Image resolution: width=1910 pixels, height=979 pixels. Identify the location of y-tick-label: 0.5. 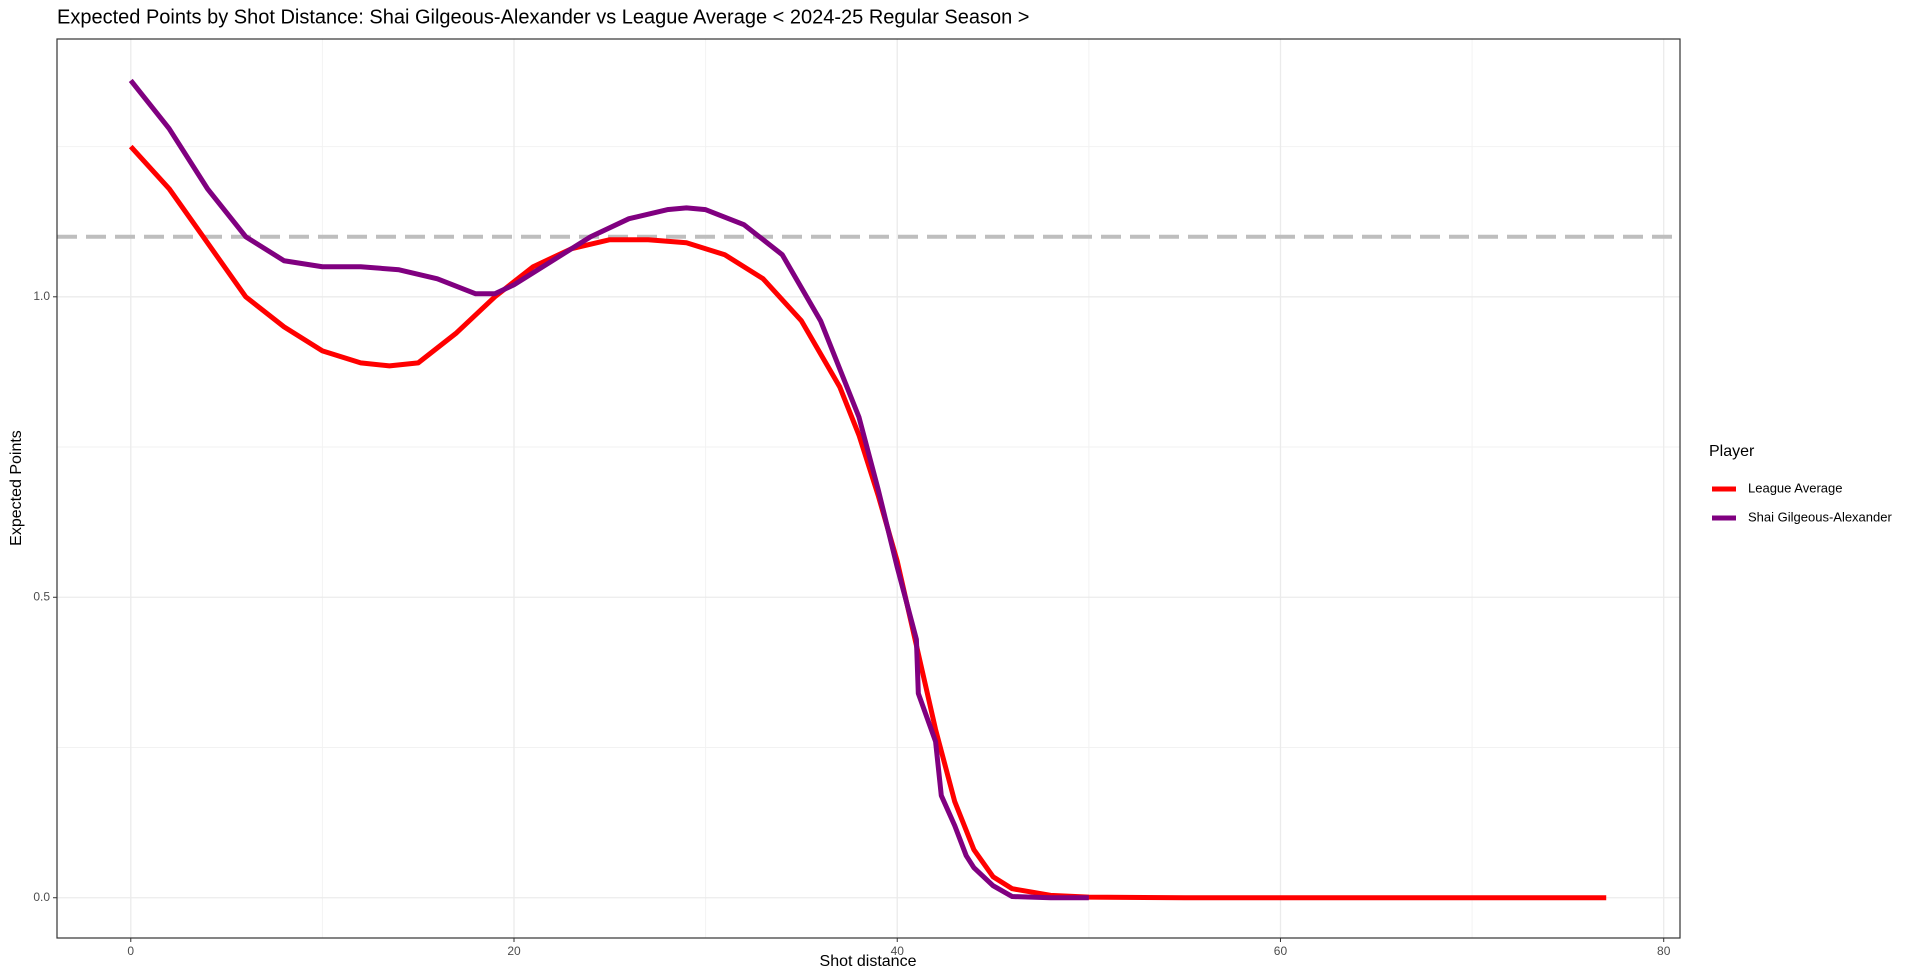
(41, 596).